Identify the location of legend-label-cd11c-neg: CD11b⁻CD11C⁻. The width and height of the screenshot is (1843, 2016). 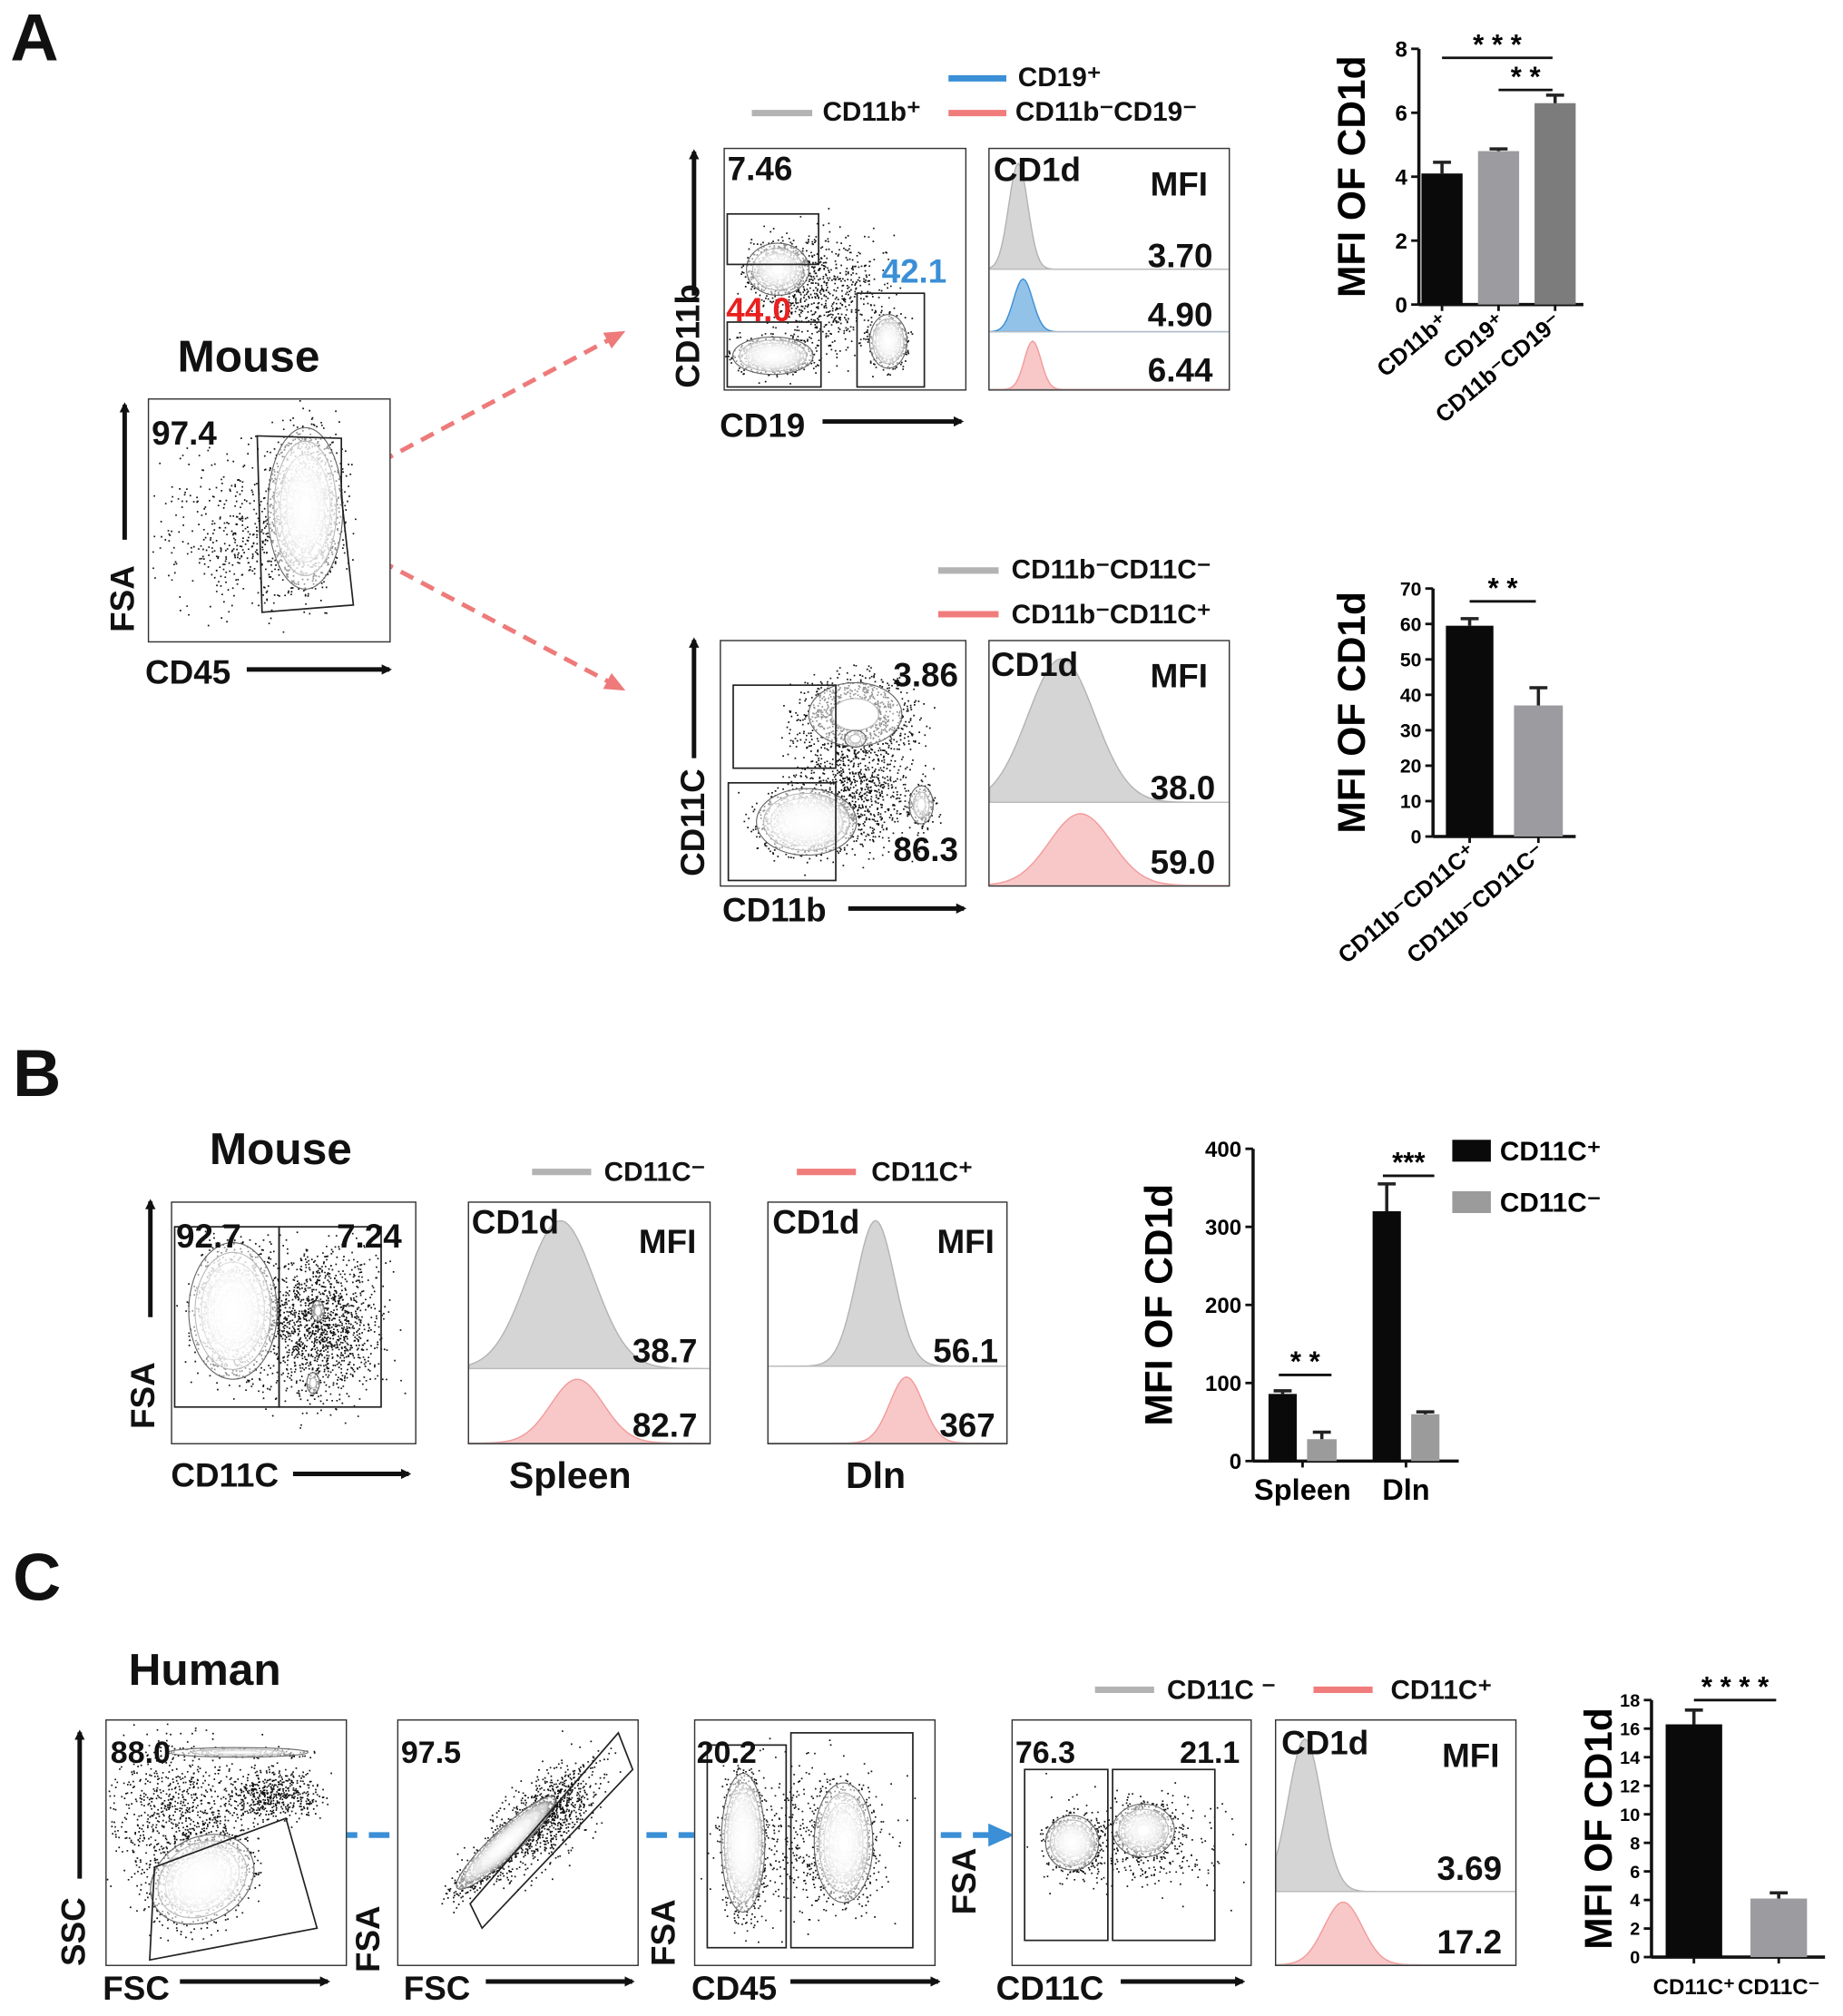
(1111, 569).